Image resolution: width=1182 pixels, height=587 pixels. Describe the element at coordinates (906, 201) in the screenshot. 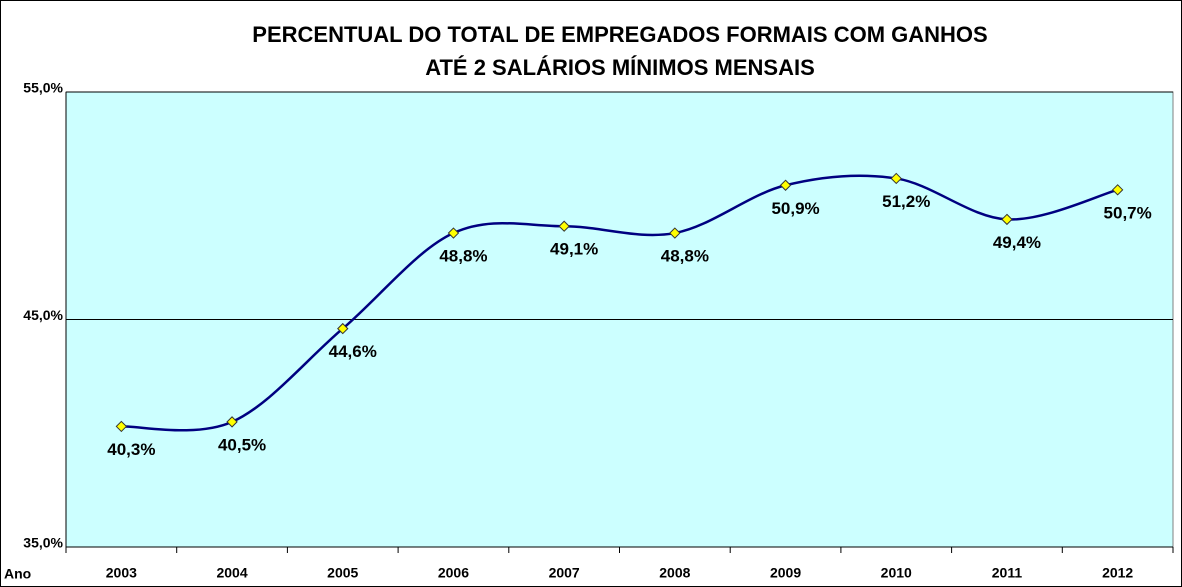

I see `data-label: 51,2%` at that location.